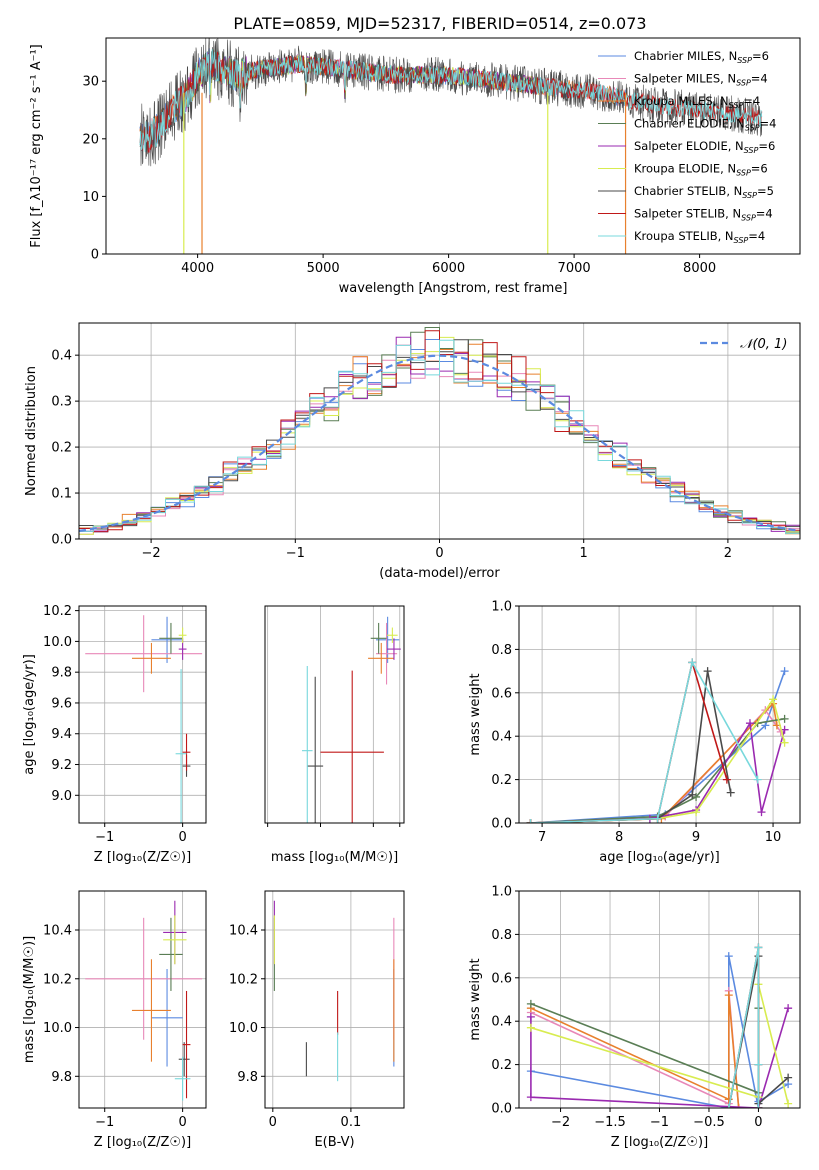  Describe the element at coordinates (699, 237) in the screenshot. I see `legend-label-kroupa_stelib: Kroupa STELIB, NSSP=4` at that location.